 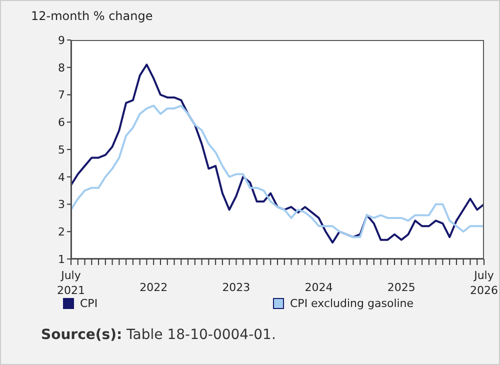 What do you see at coordinates (61, 67) in the screenshot?
I see `y-tick-label: 8` at bounding box center [61, 67].